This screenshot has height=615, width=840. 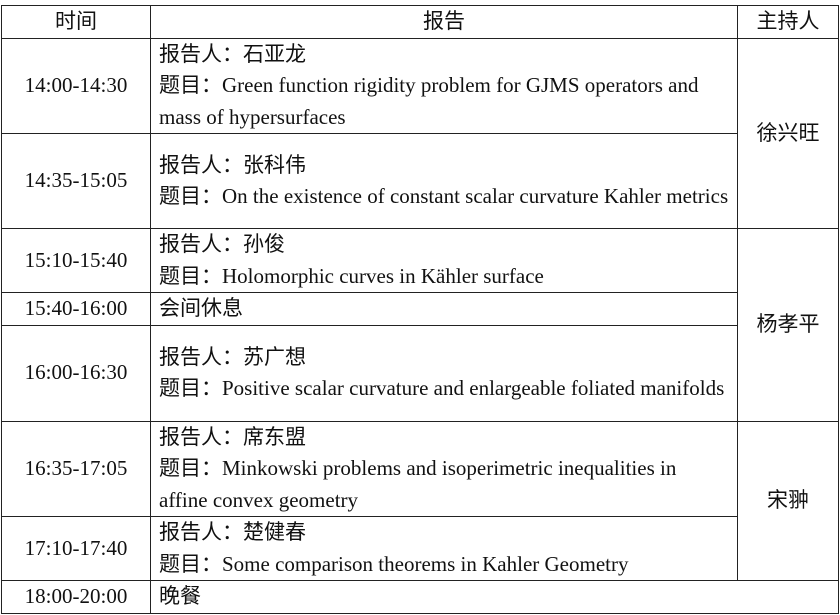 I want to click on header-host: 主持人, so click(x=788, y=22).